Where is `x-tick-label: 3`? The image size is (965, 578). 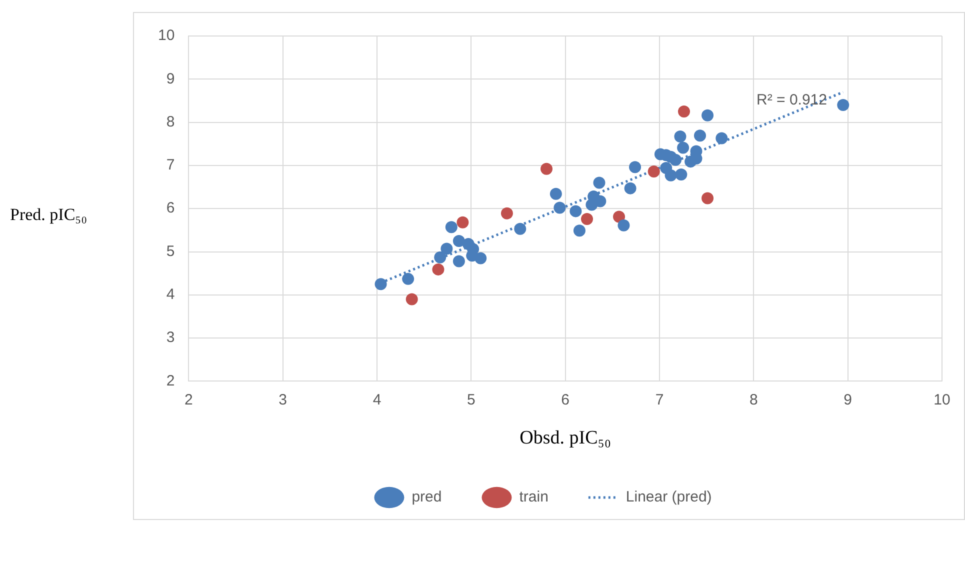
x-tick-label: 3 is located at coordinates (283, 399).